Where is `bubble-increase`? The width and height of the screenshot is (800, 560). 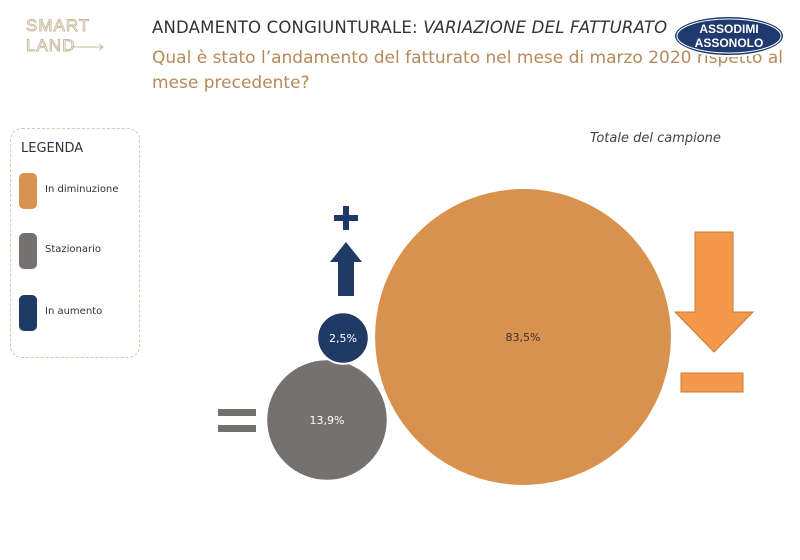
bubble-increase is located at coordinates (343, 338).